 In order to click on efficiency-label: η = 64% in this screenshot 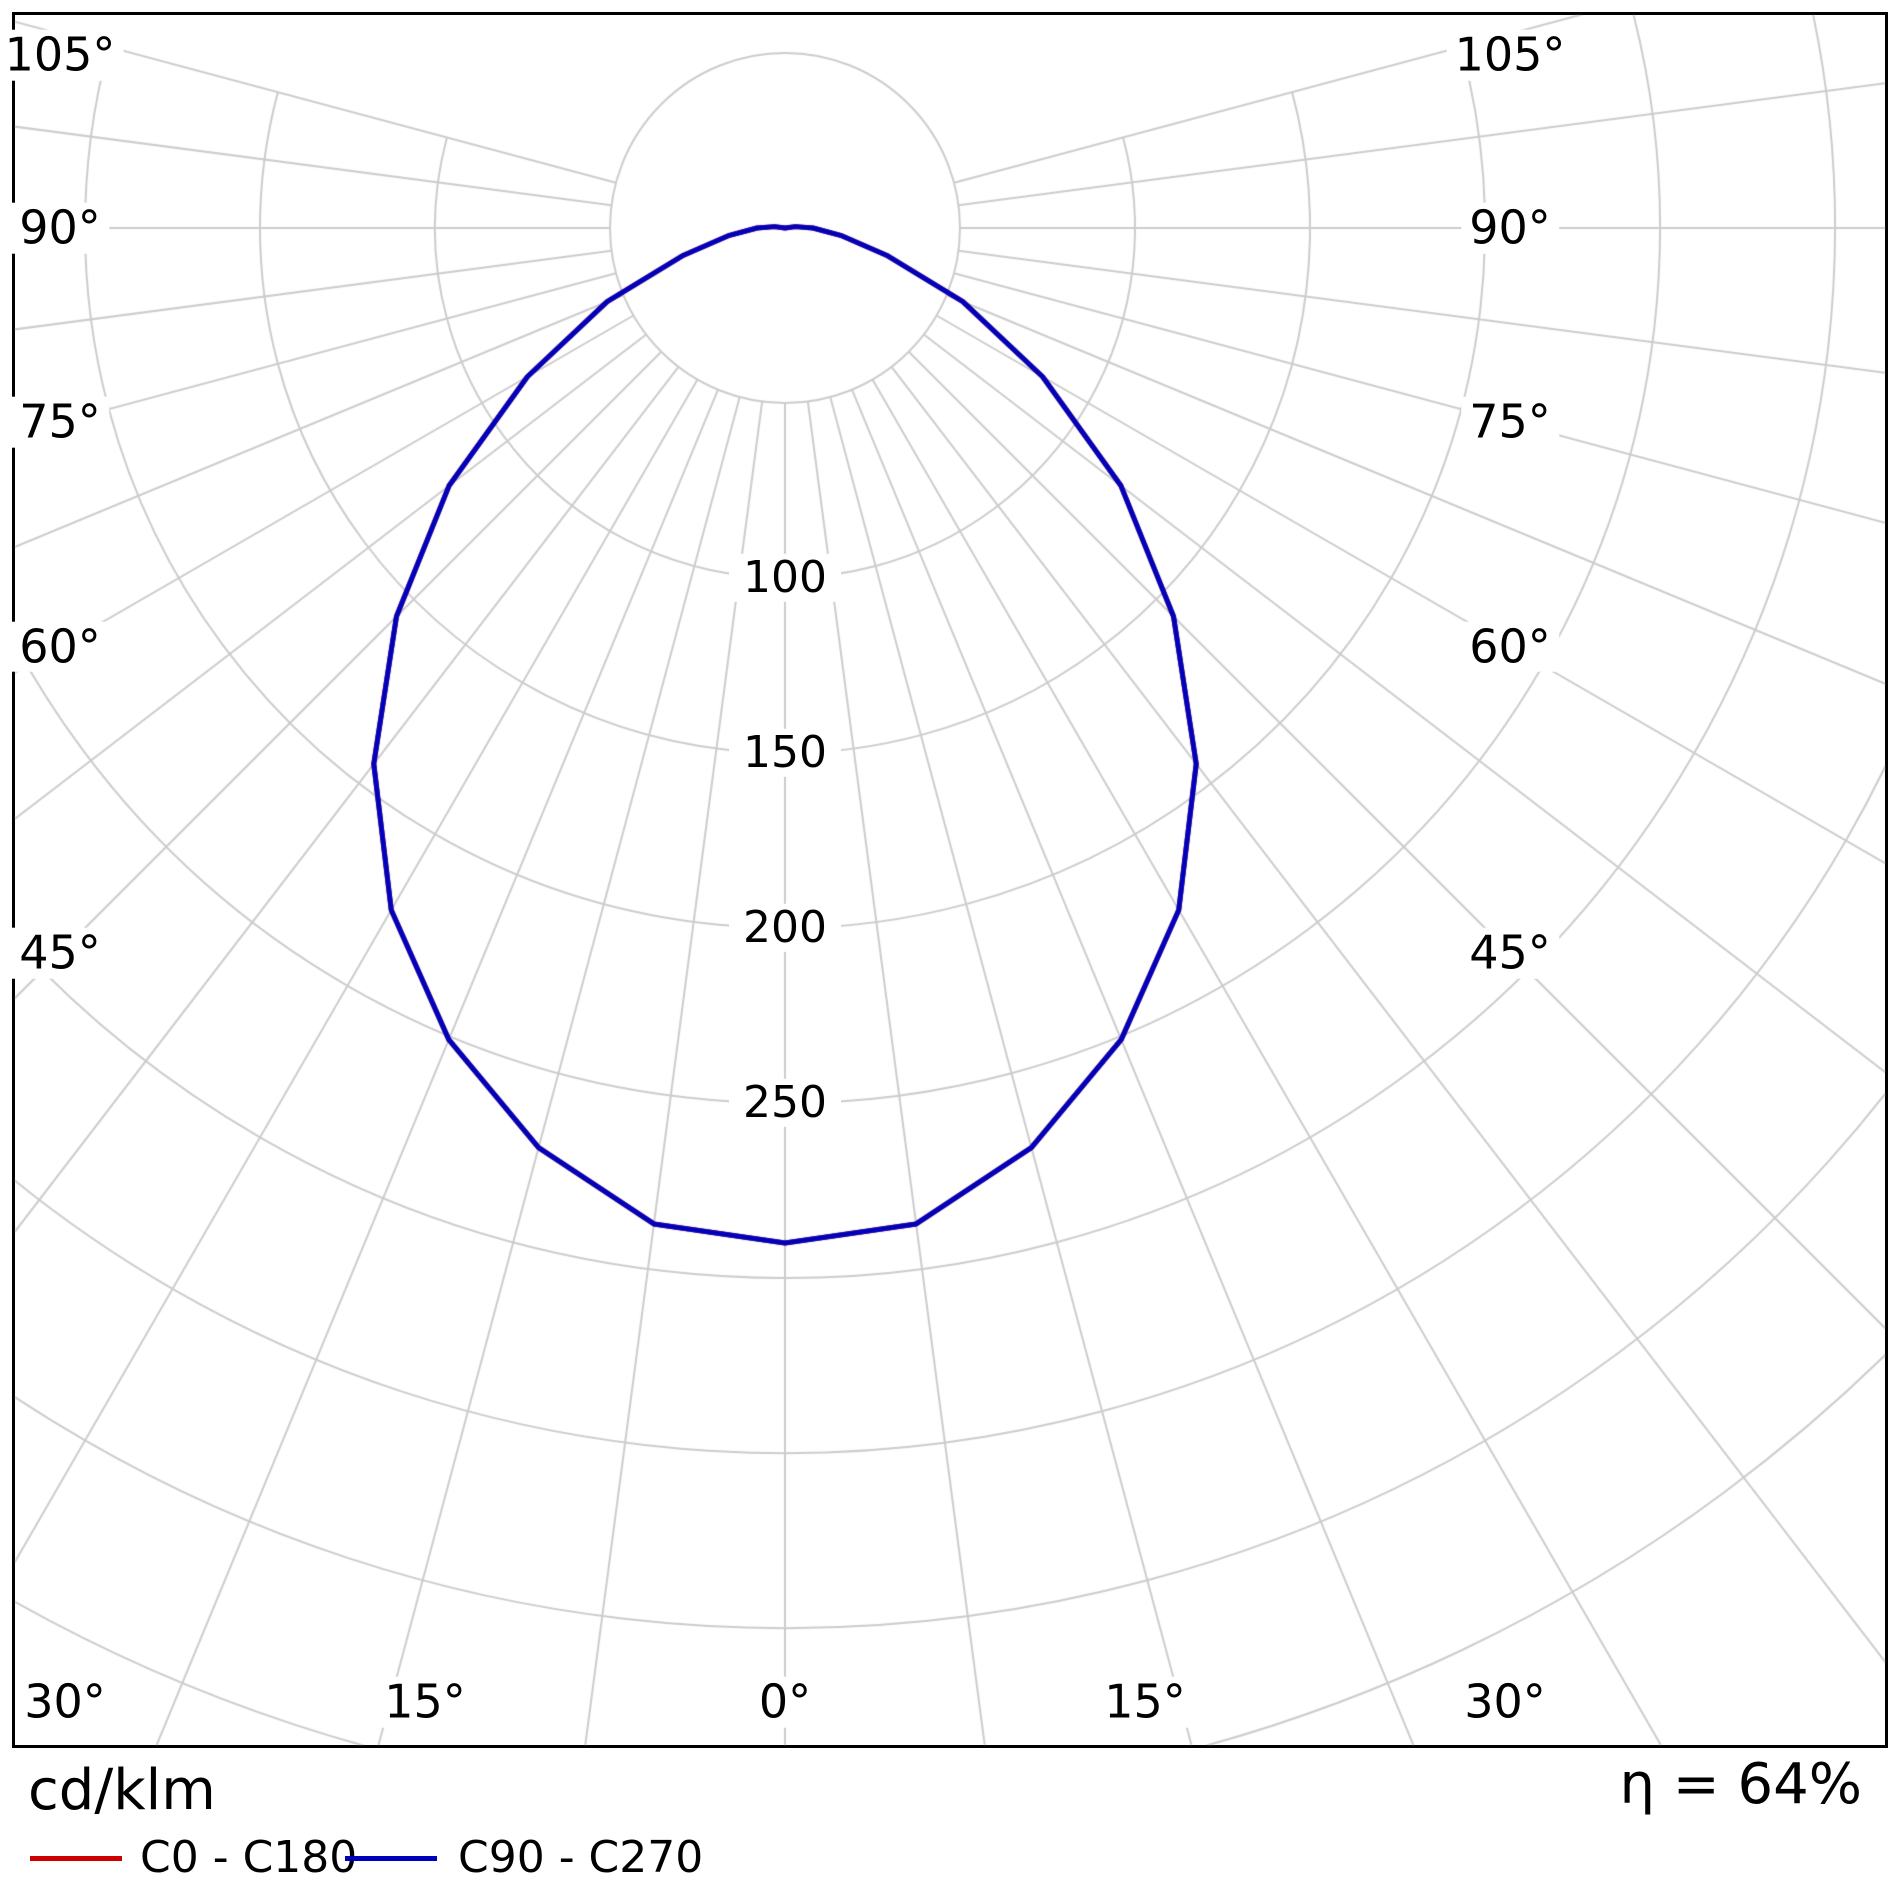, I will do `click(1740, 1784)`.